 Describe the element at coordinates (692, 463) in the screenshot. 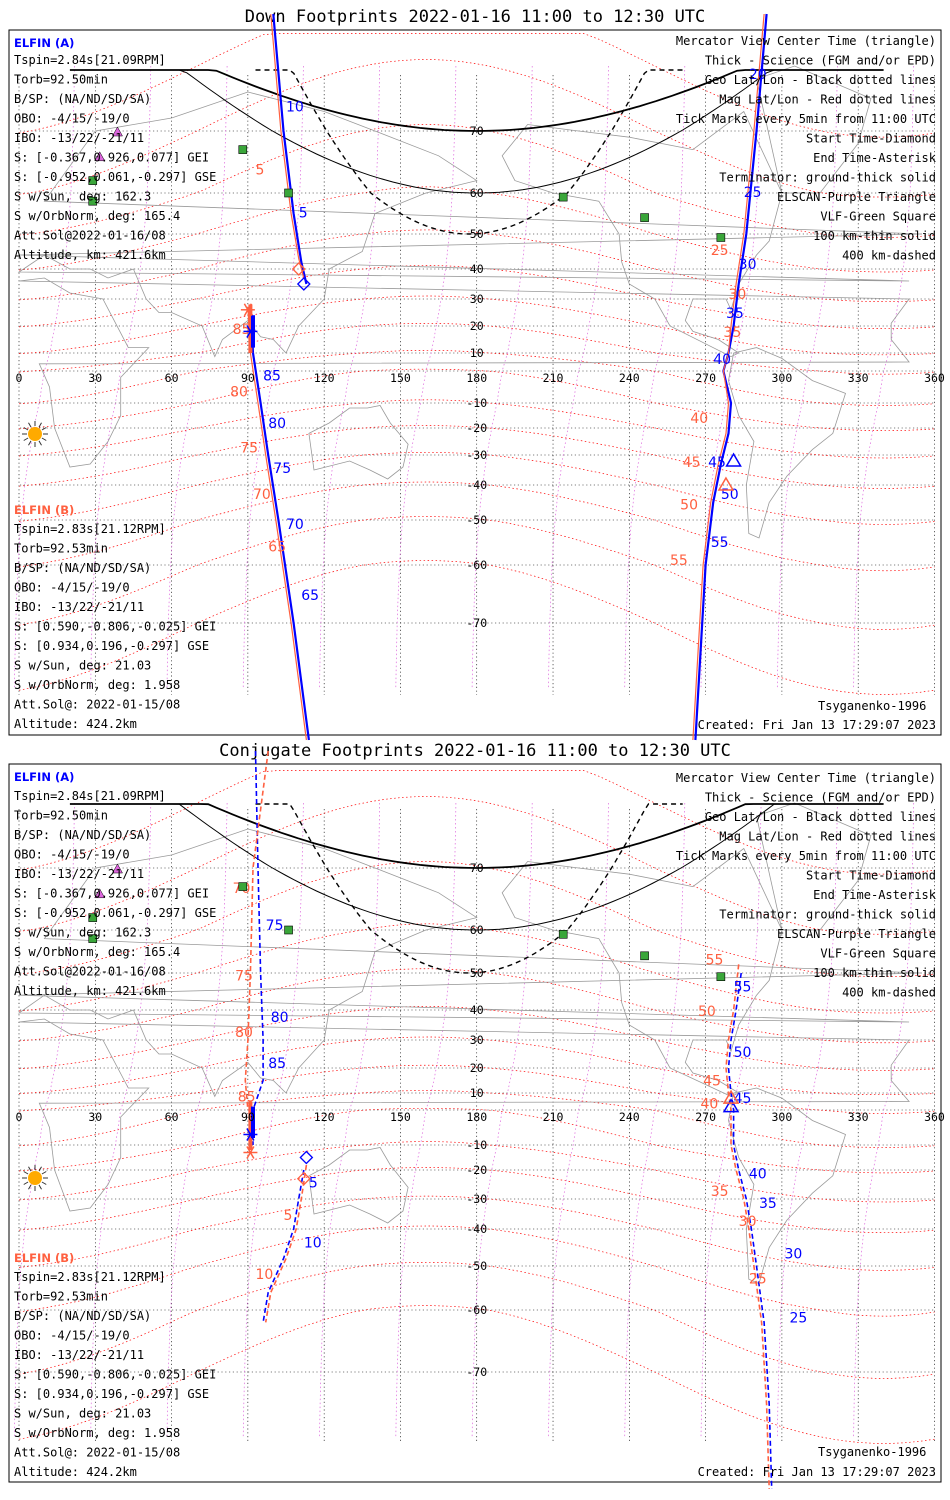

I see `elfin-b-tick-label: 45` at that location.